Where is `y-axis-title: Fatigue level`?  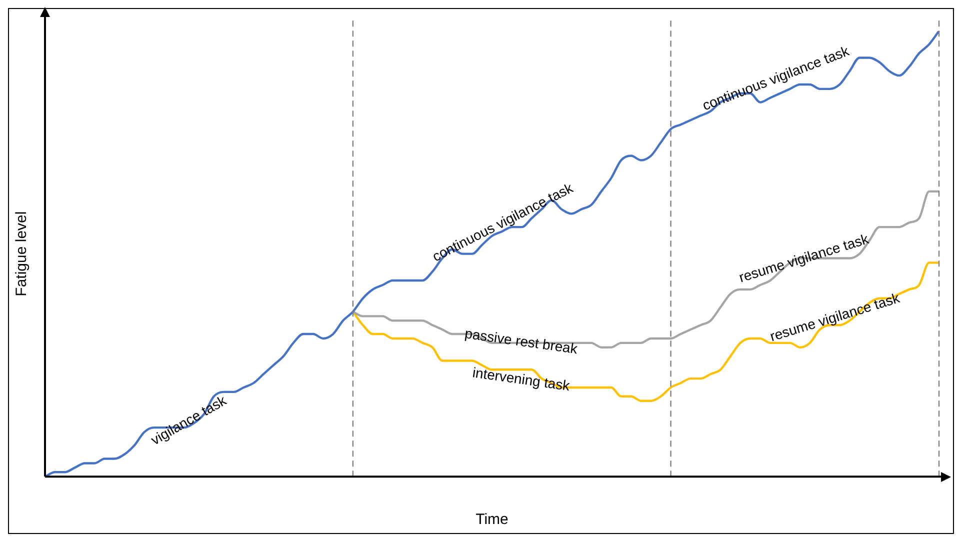
y-axis-title: Fatigue level is located at coordinates (21, 253).